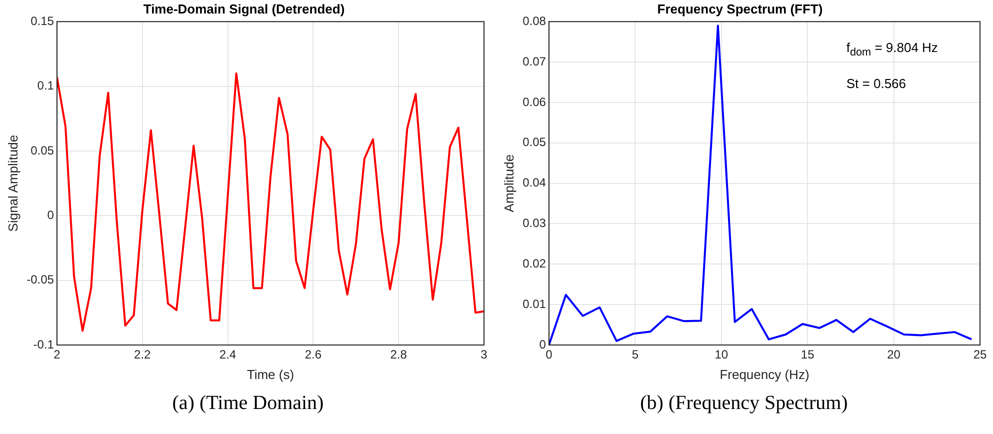 The height and width of the screenshot is (434, 993). Describe the element at coordinates (534, 263) in the screenshot. I see `y-tick-label: 0.02` at that location.